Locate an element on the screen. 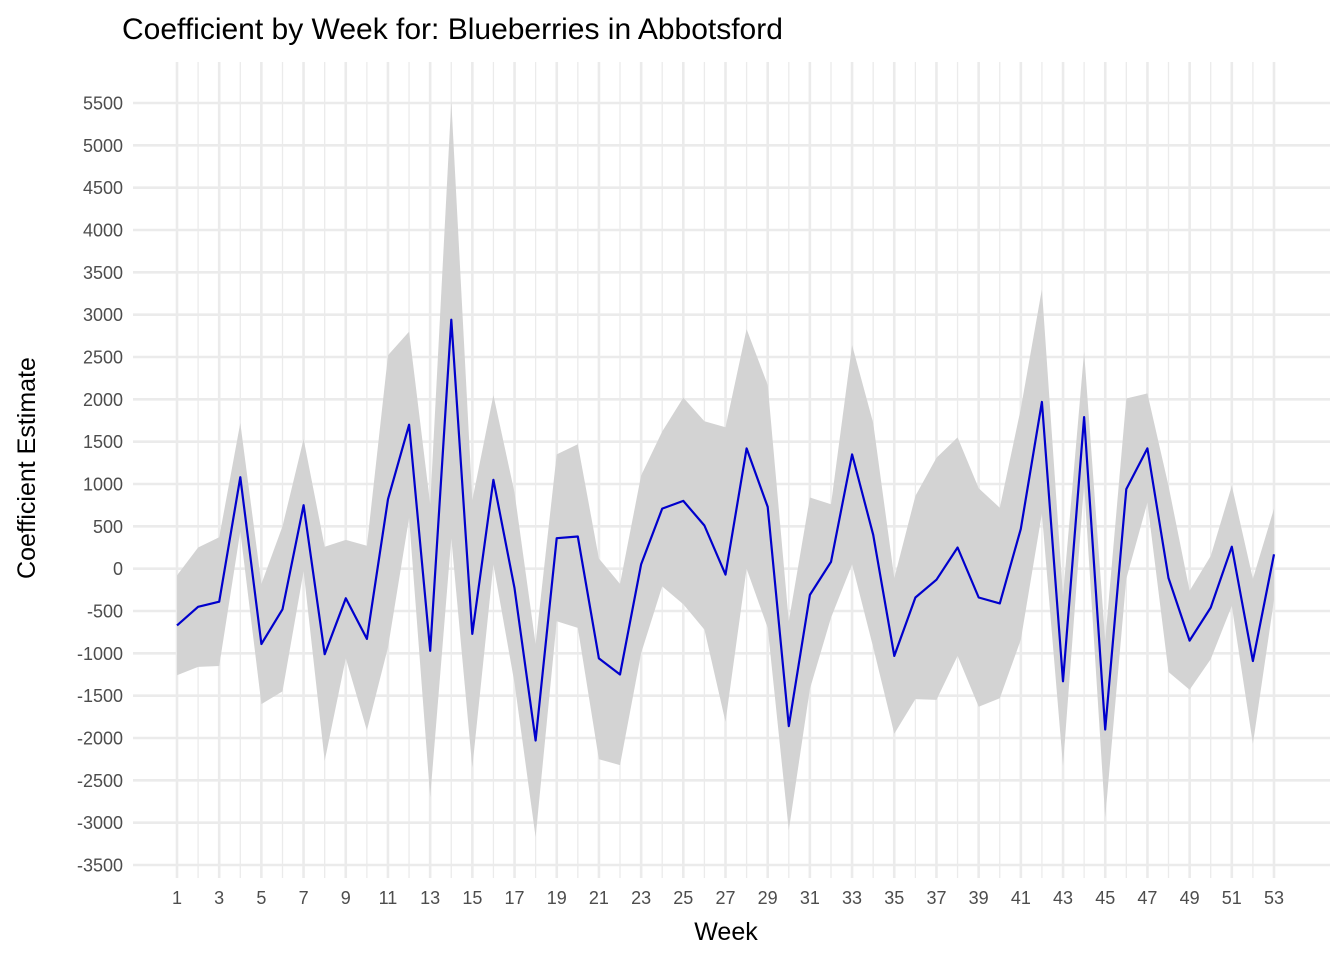 This screenshot has height=960, width=1344. y-tick-label: 3000 is located at coordinates (103, 315).